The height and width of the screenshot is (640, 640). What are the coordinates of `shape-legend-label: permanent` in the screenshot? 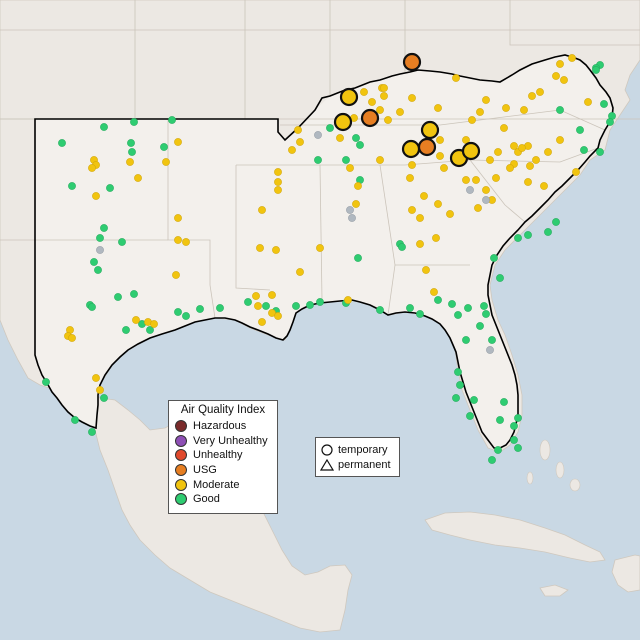 It's located at (364, 464).